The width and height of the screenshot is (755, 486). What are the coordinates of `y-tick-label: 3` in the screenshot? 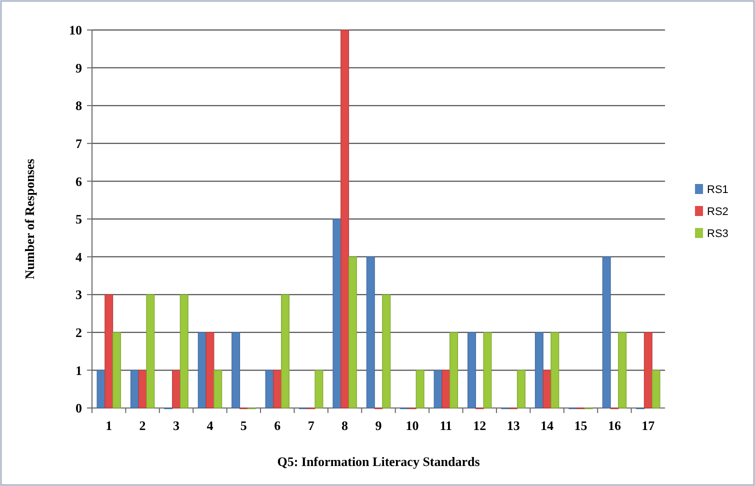 It's located at (79, 294).